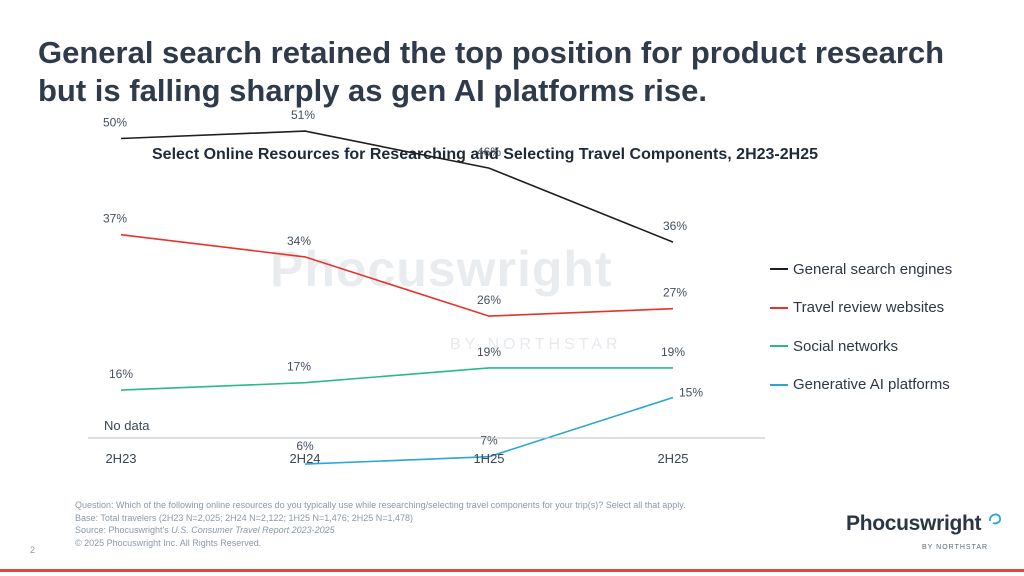 The height and width of the screenshot is (576, 1024). I want to click on x-tick-label: 1H25, so click(488, 458).